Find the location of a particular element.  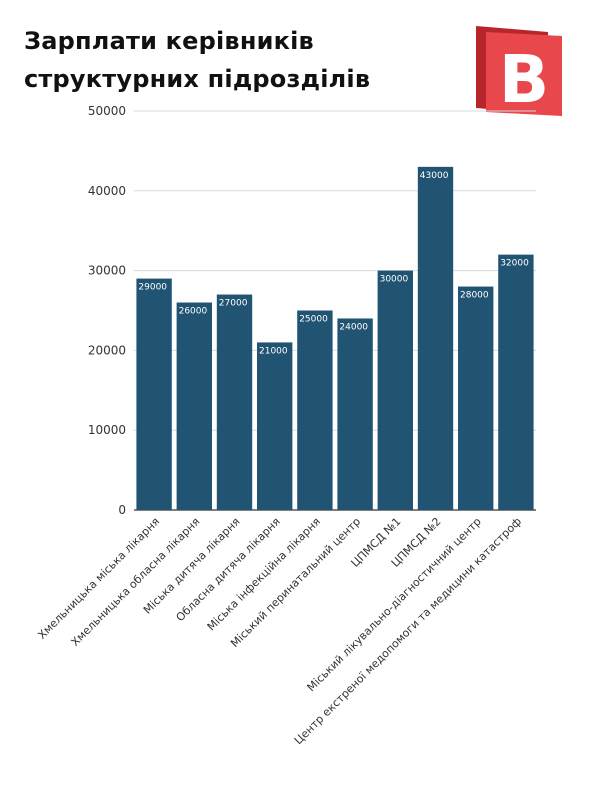

y-tick-label: 30000 is located at coordinates (107, 271).